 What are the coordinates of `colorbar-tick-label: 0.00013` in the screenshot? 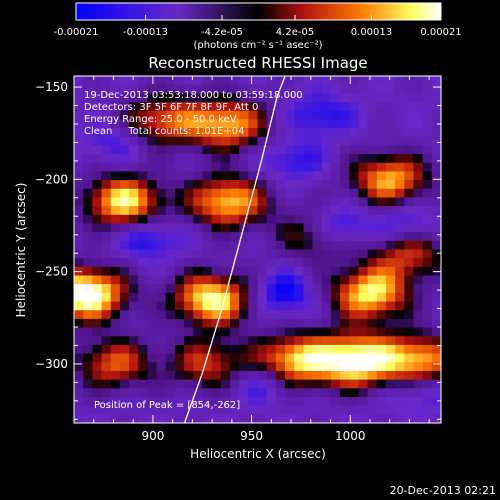 It's located at (371, 32).